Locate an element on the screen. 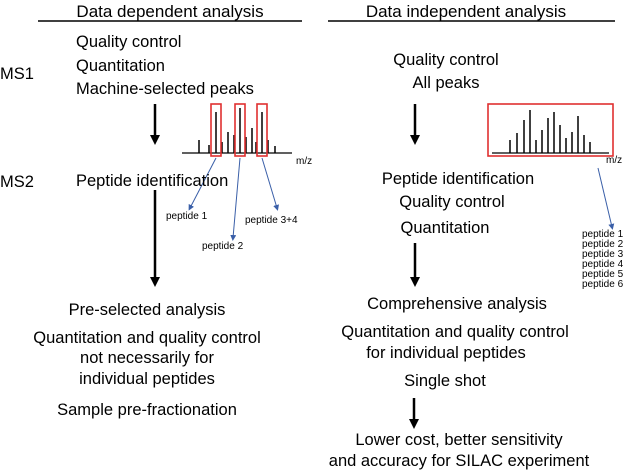  ms2-label: MS2 is located at coordinates (17, 182).